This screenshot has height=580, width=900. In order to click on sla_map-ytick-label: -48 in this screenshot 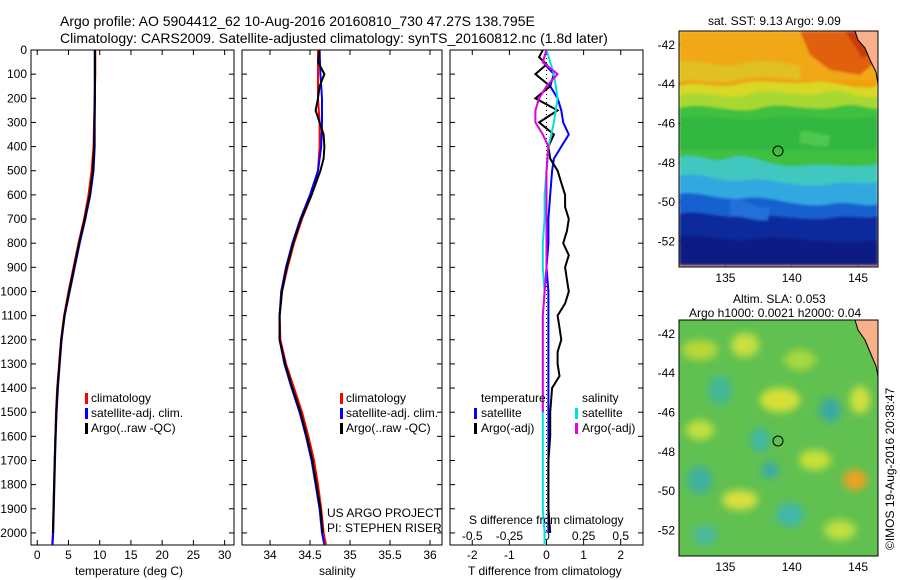, I will do `click(667, 452)`.